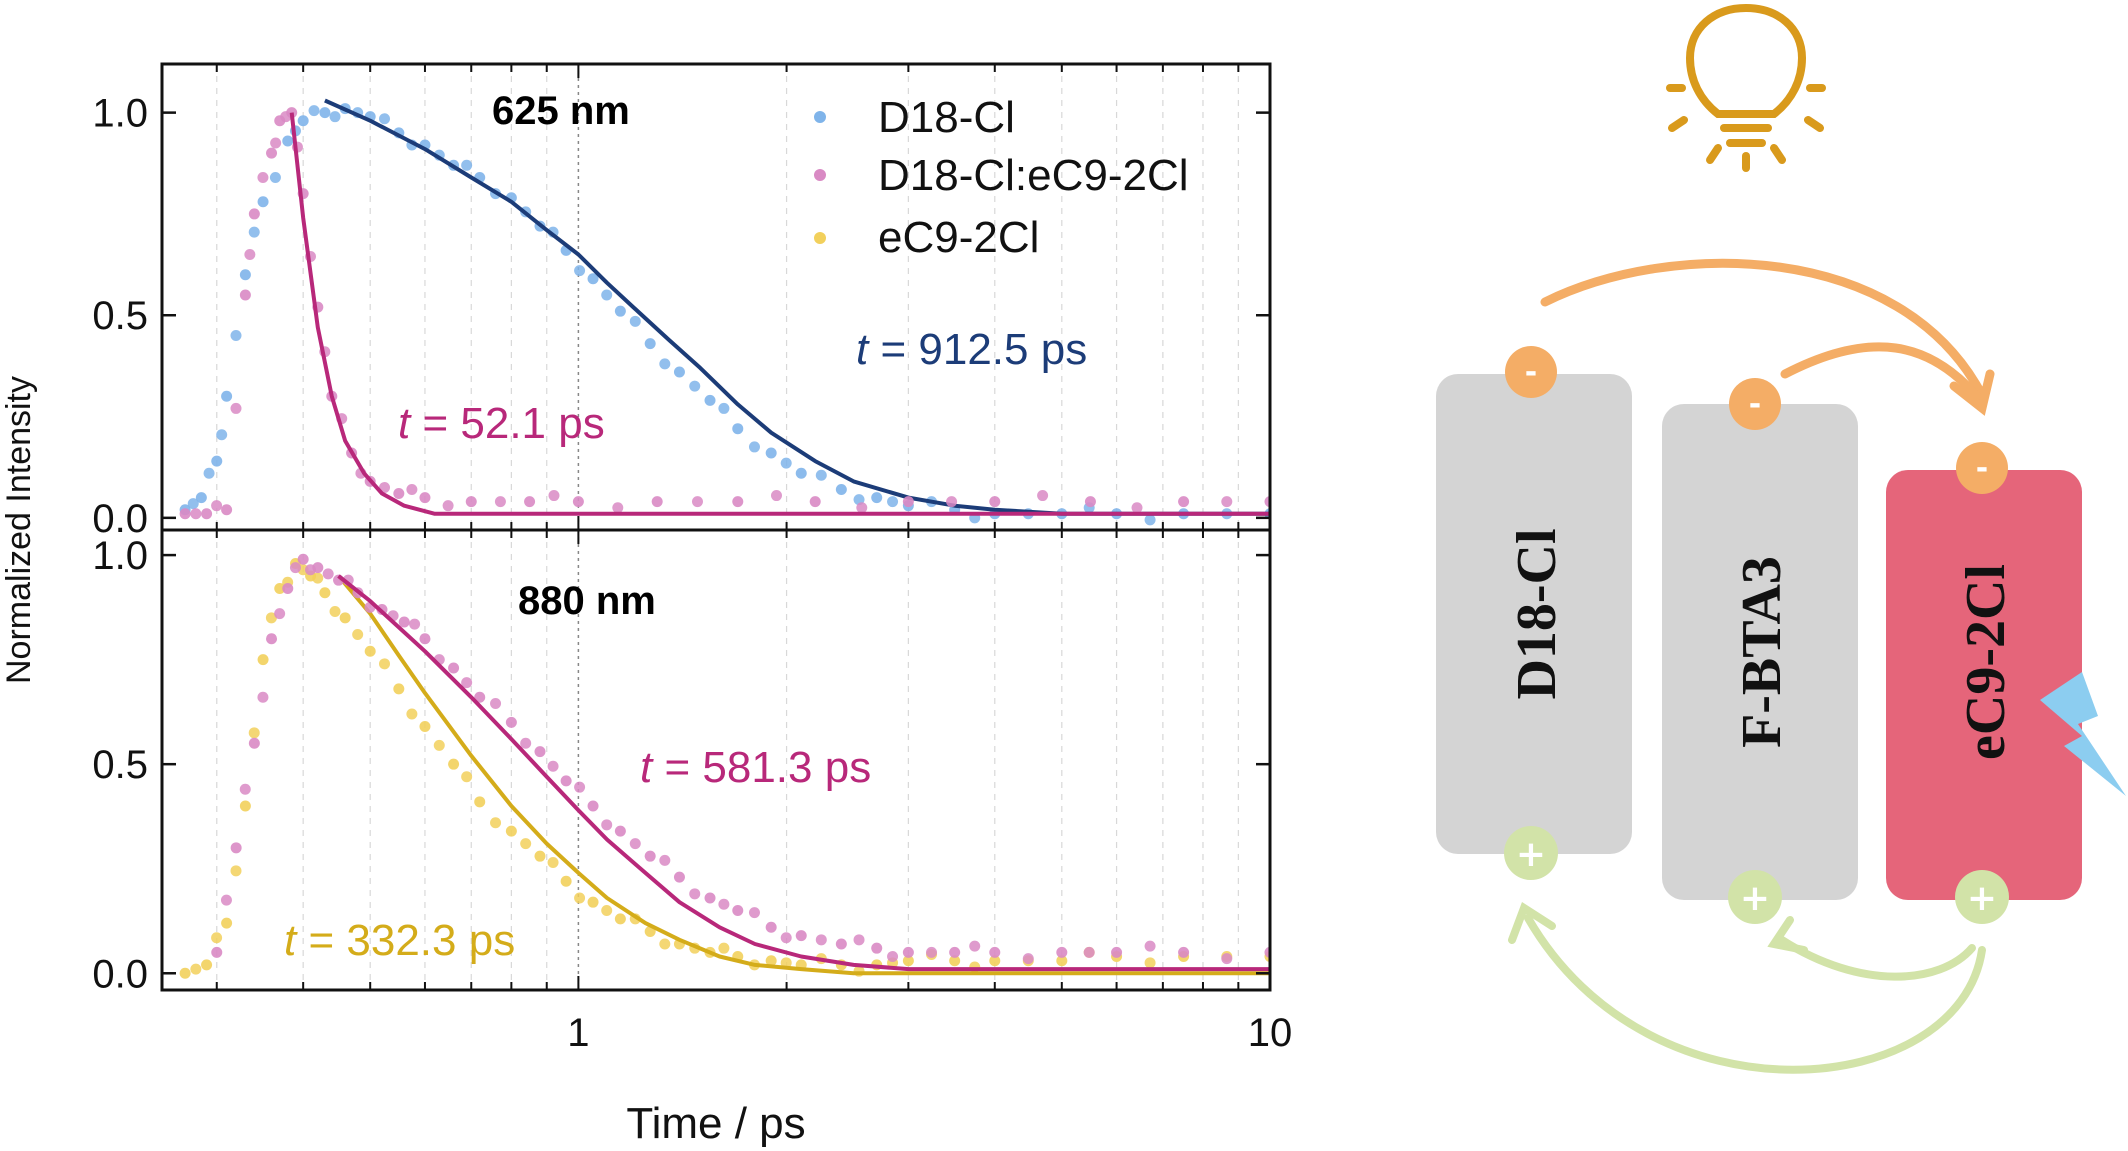 The width and height of the screenshot is (2128, 1151). Describe the element at coordinates (120, 765) in the screenshot. I see `y-tick-label: 0.5` at that location.